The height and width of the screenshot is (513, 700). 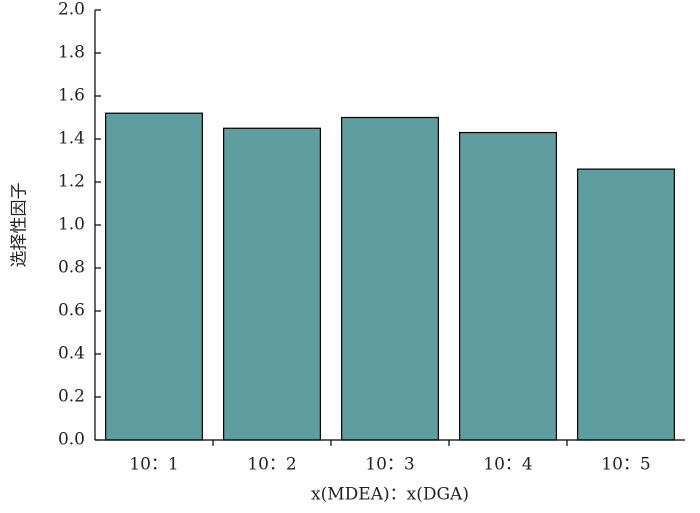 I want to click on y-tick-label: 1.0, so click(x=71, y=225).